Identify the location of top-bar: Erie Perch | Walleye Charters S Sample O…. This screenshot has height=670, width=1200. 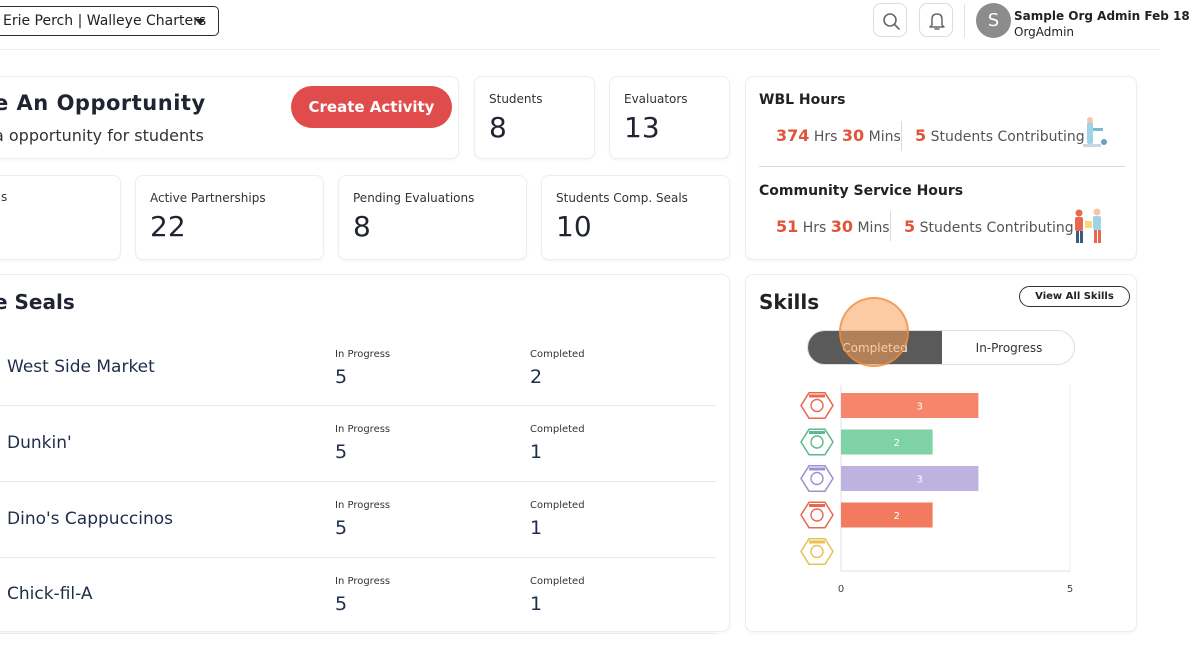
(595, 25).